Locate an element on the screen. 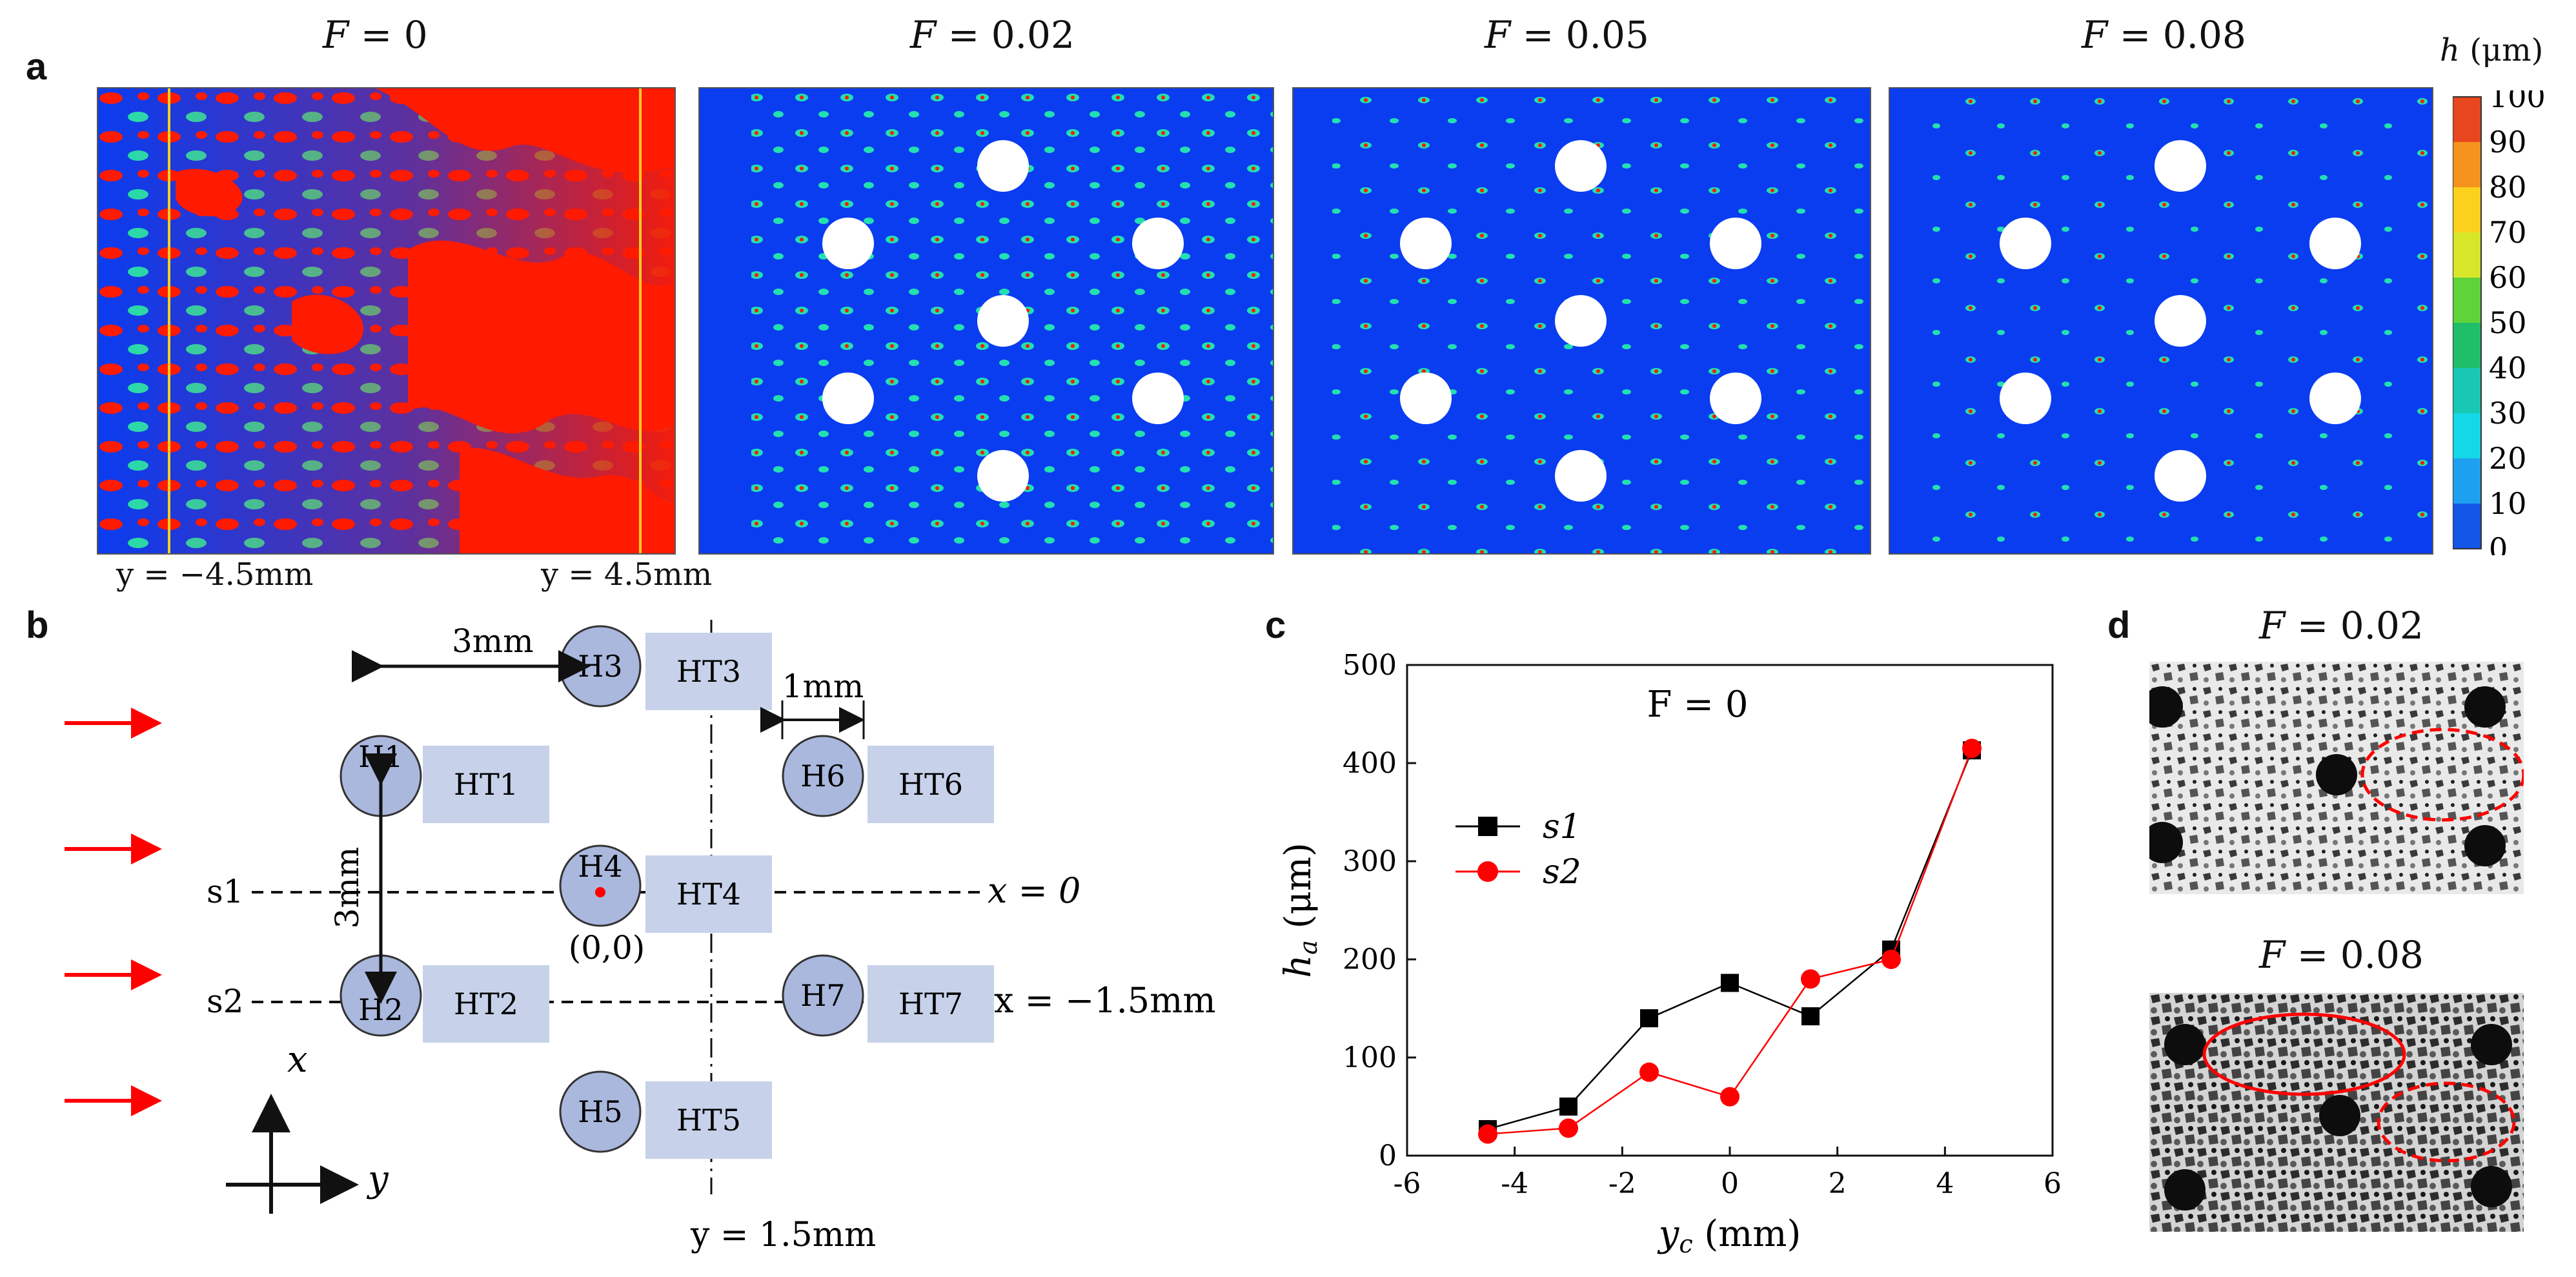 This screenshot has height=1277, width=2576. photo-f008 is located at coordinates (2336, 1112).